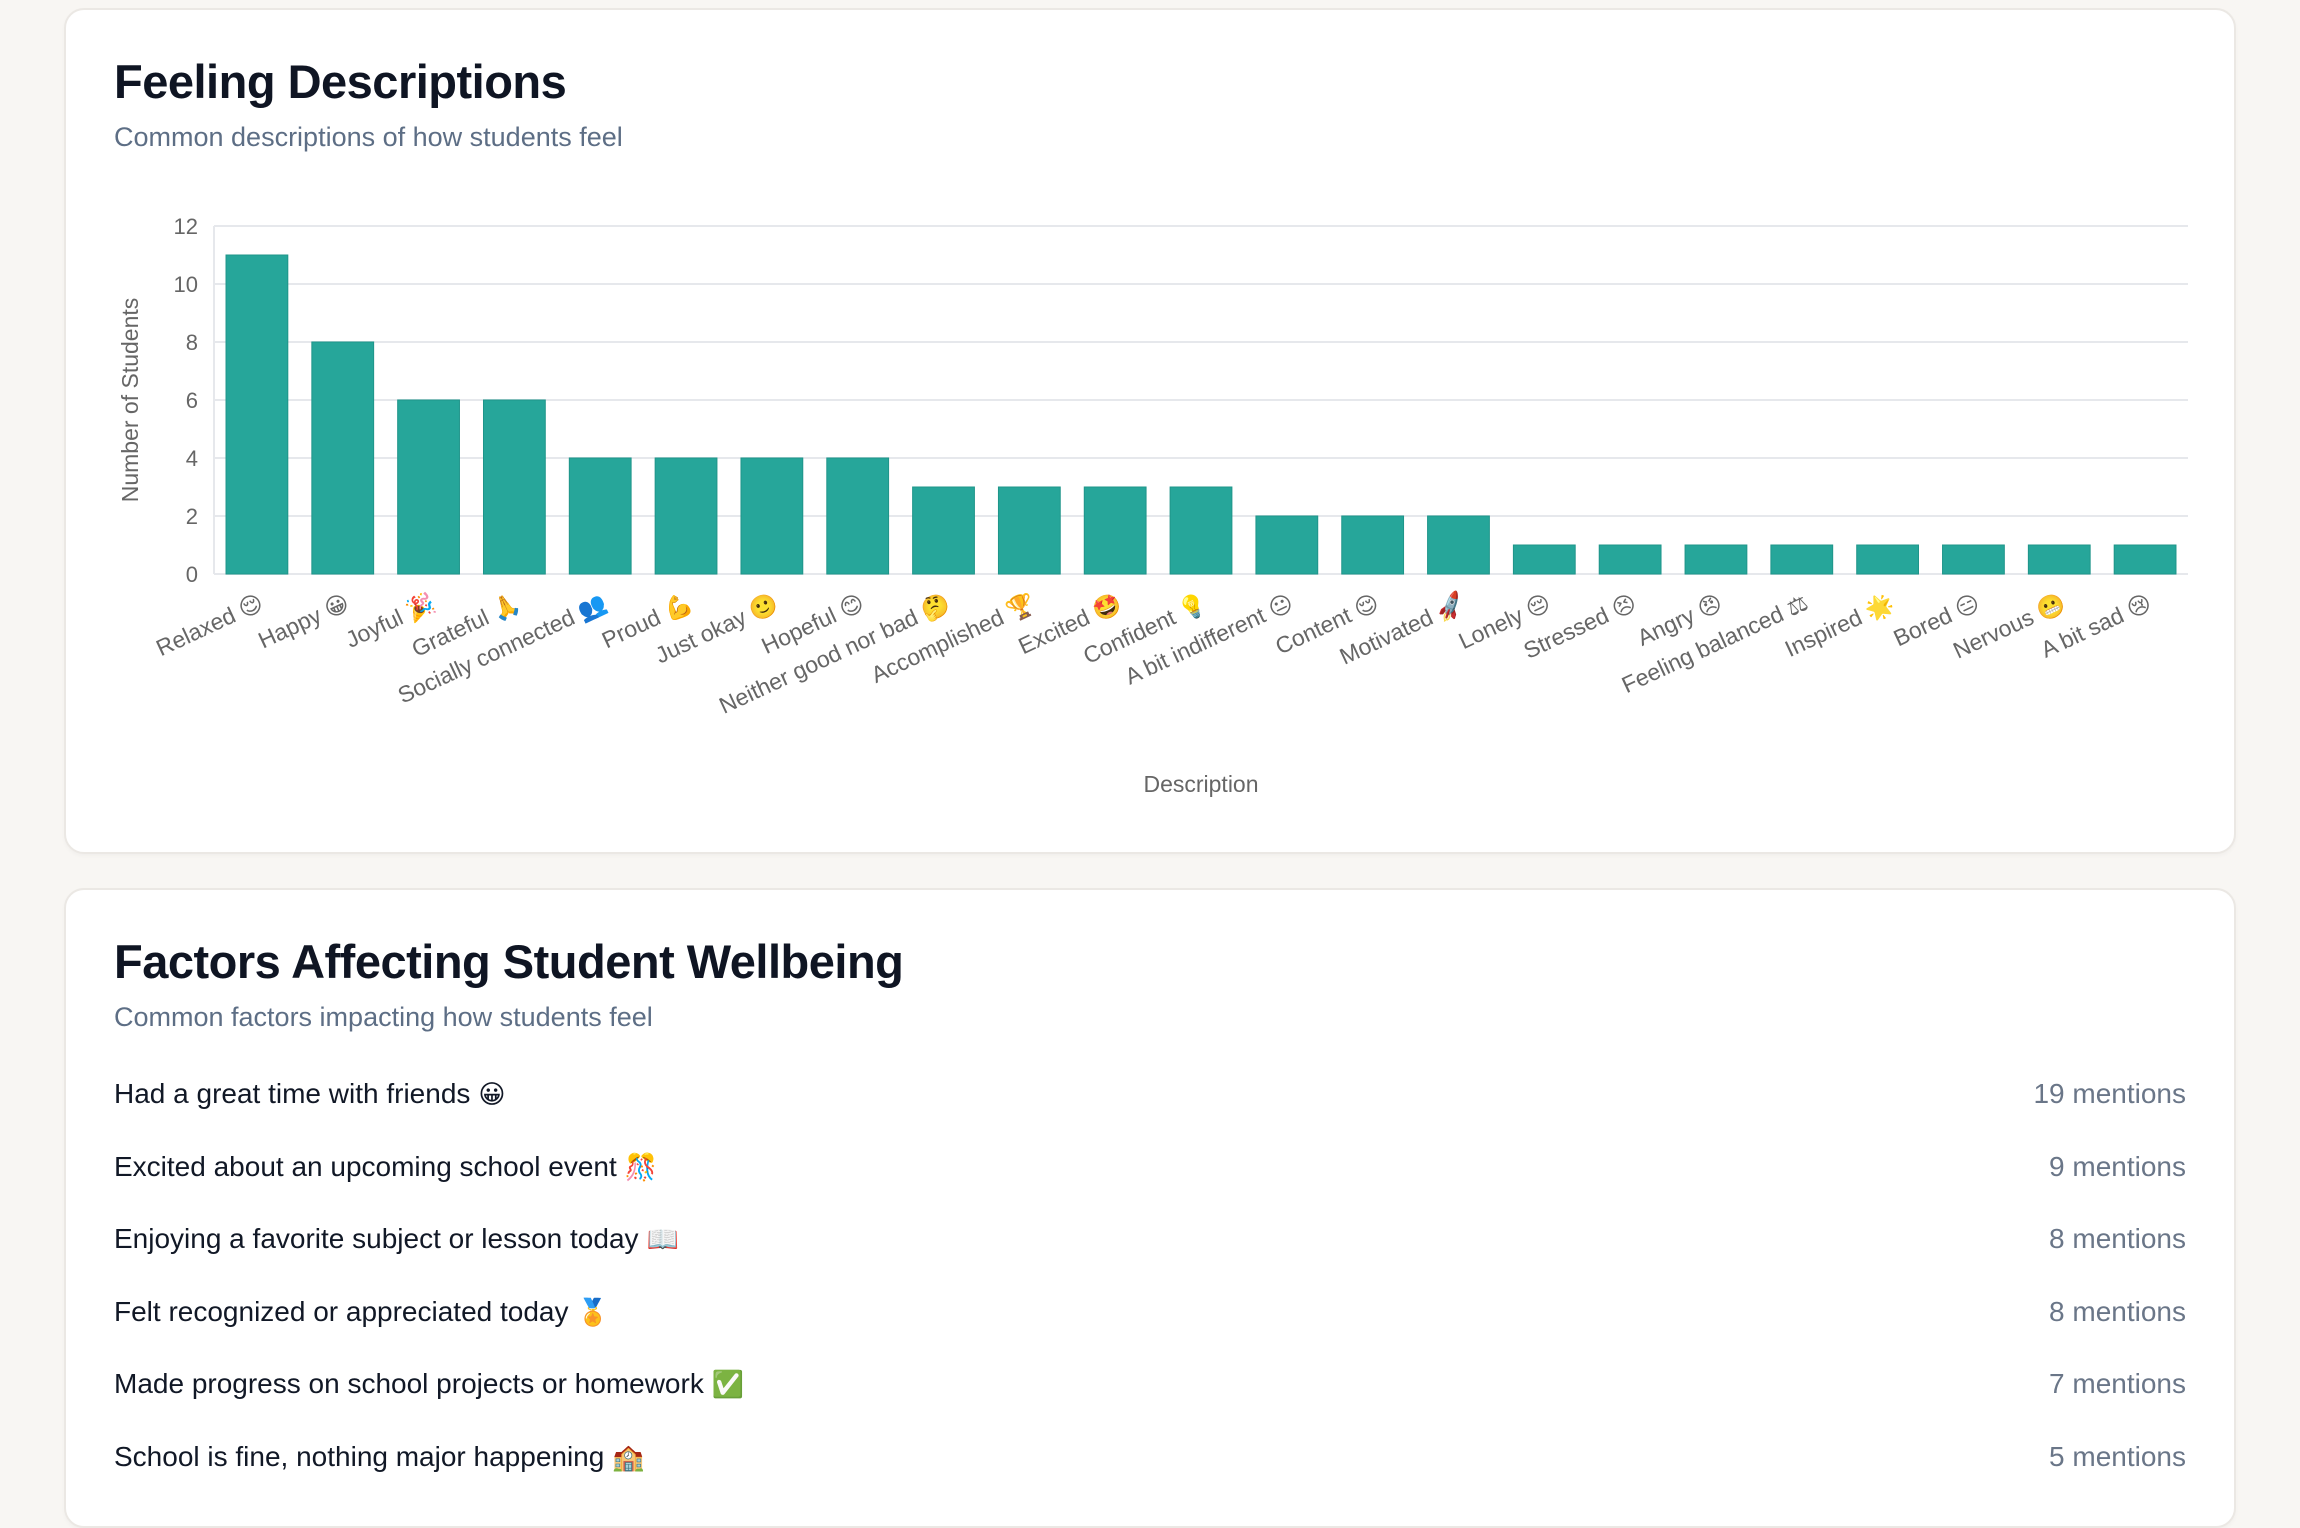 Image resolution: width=2300 pixels, height=1528 pixels. What do you see at coordinates (509, 961) in the screenshot?
I see `card-title: Factors Affecting Student Wellbeing` at bounding box center [509, 961].